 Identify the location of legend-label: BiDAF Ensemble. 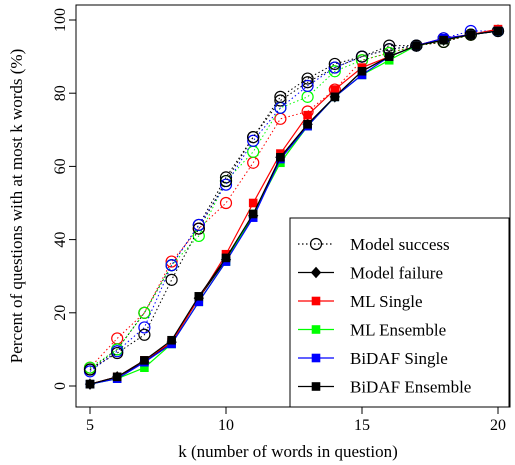
(410, 387).